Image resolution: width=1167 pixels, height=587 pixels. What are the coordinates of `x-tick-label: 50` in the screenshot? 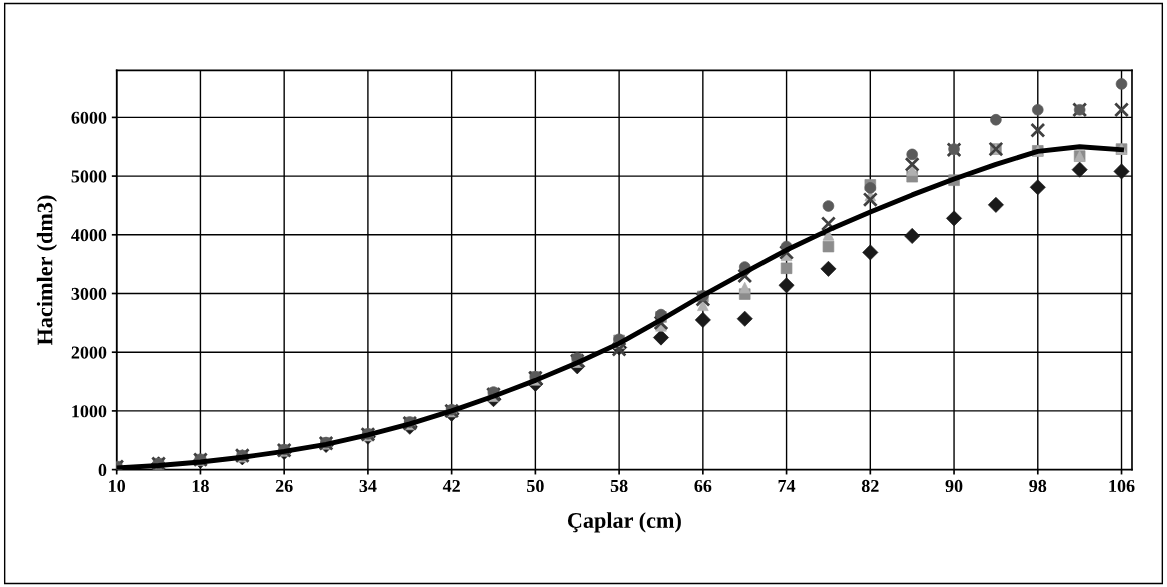 It's located at (535, 486).